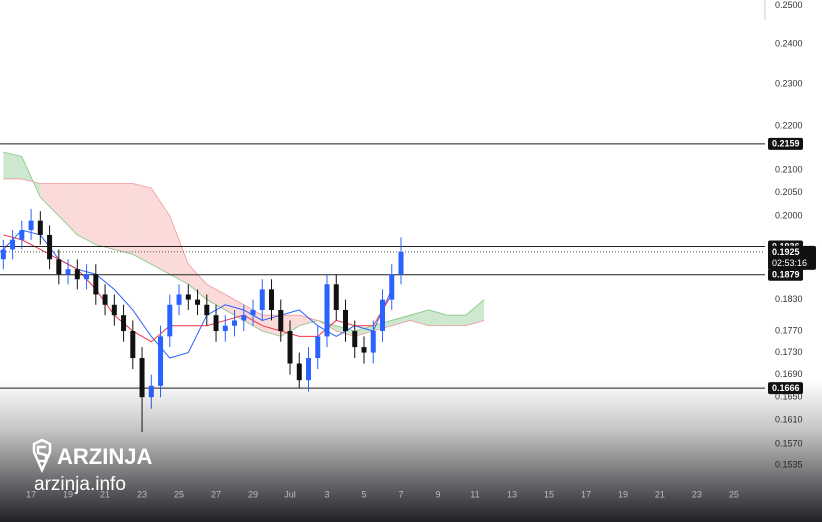 The image size is (822, 522). I want to click on x-tick-label: 3, so click(327, 494).